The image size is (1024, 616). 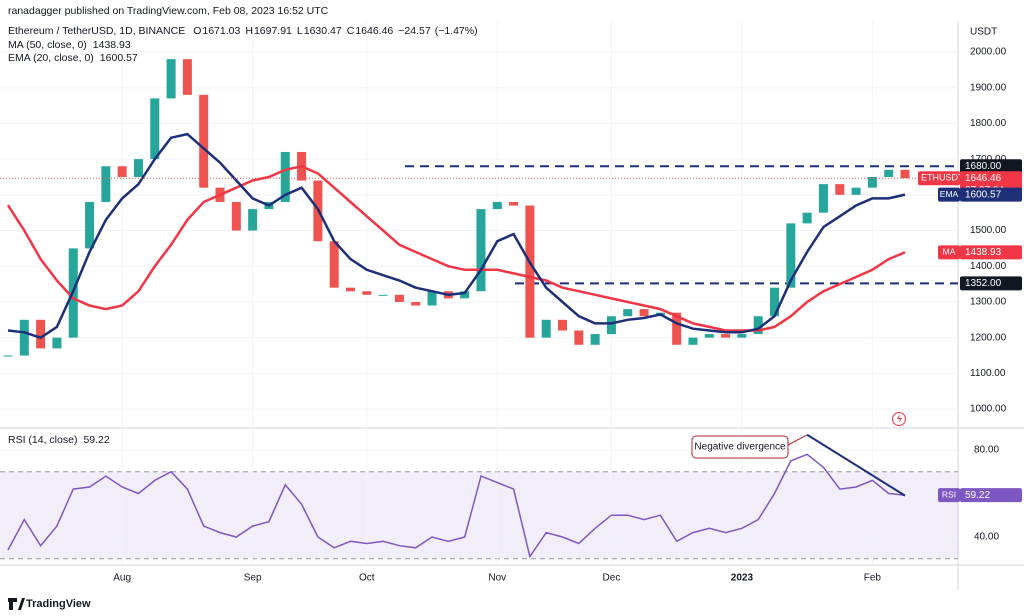 I want to click on legend-name: MA (50, close, 0), so click(x=47, y=45).